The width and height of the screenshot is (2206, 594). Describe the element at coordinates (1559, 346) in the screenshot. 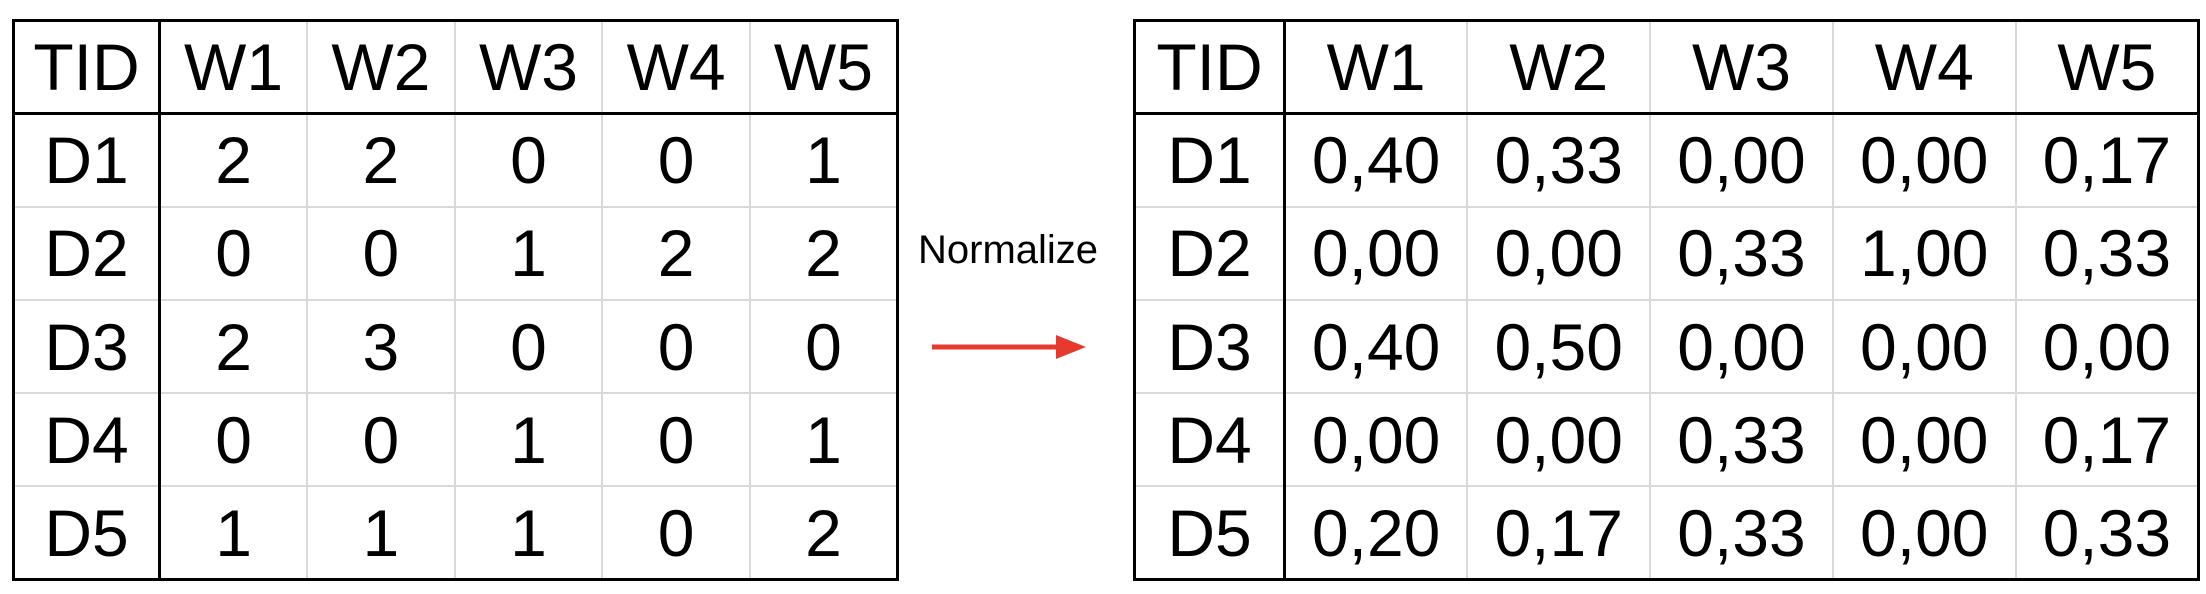

I see `normalized-cell: 0,50` at that location.